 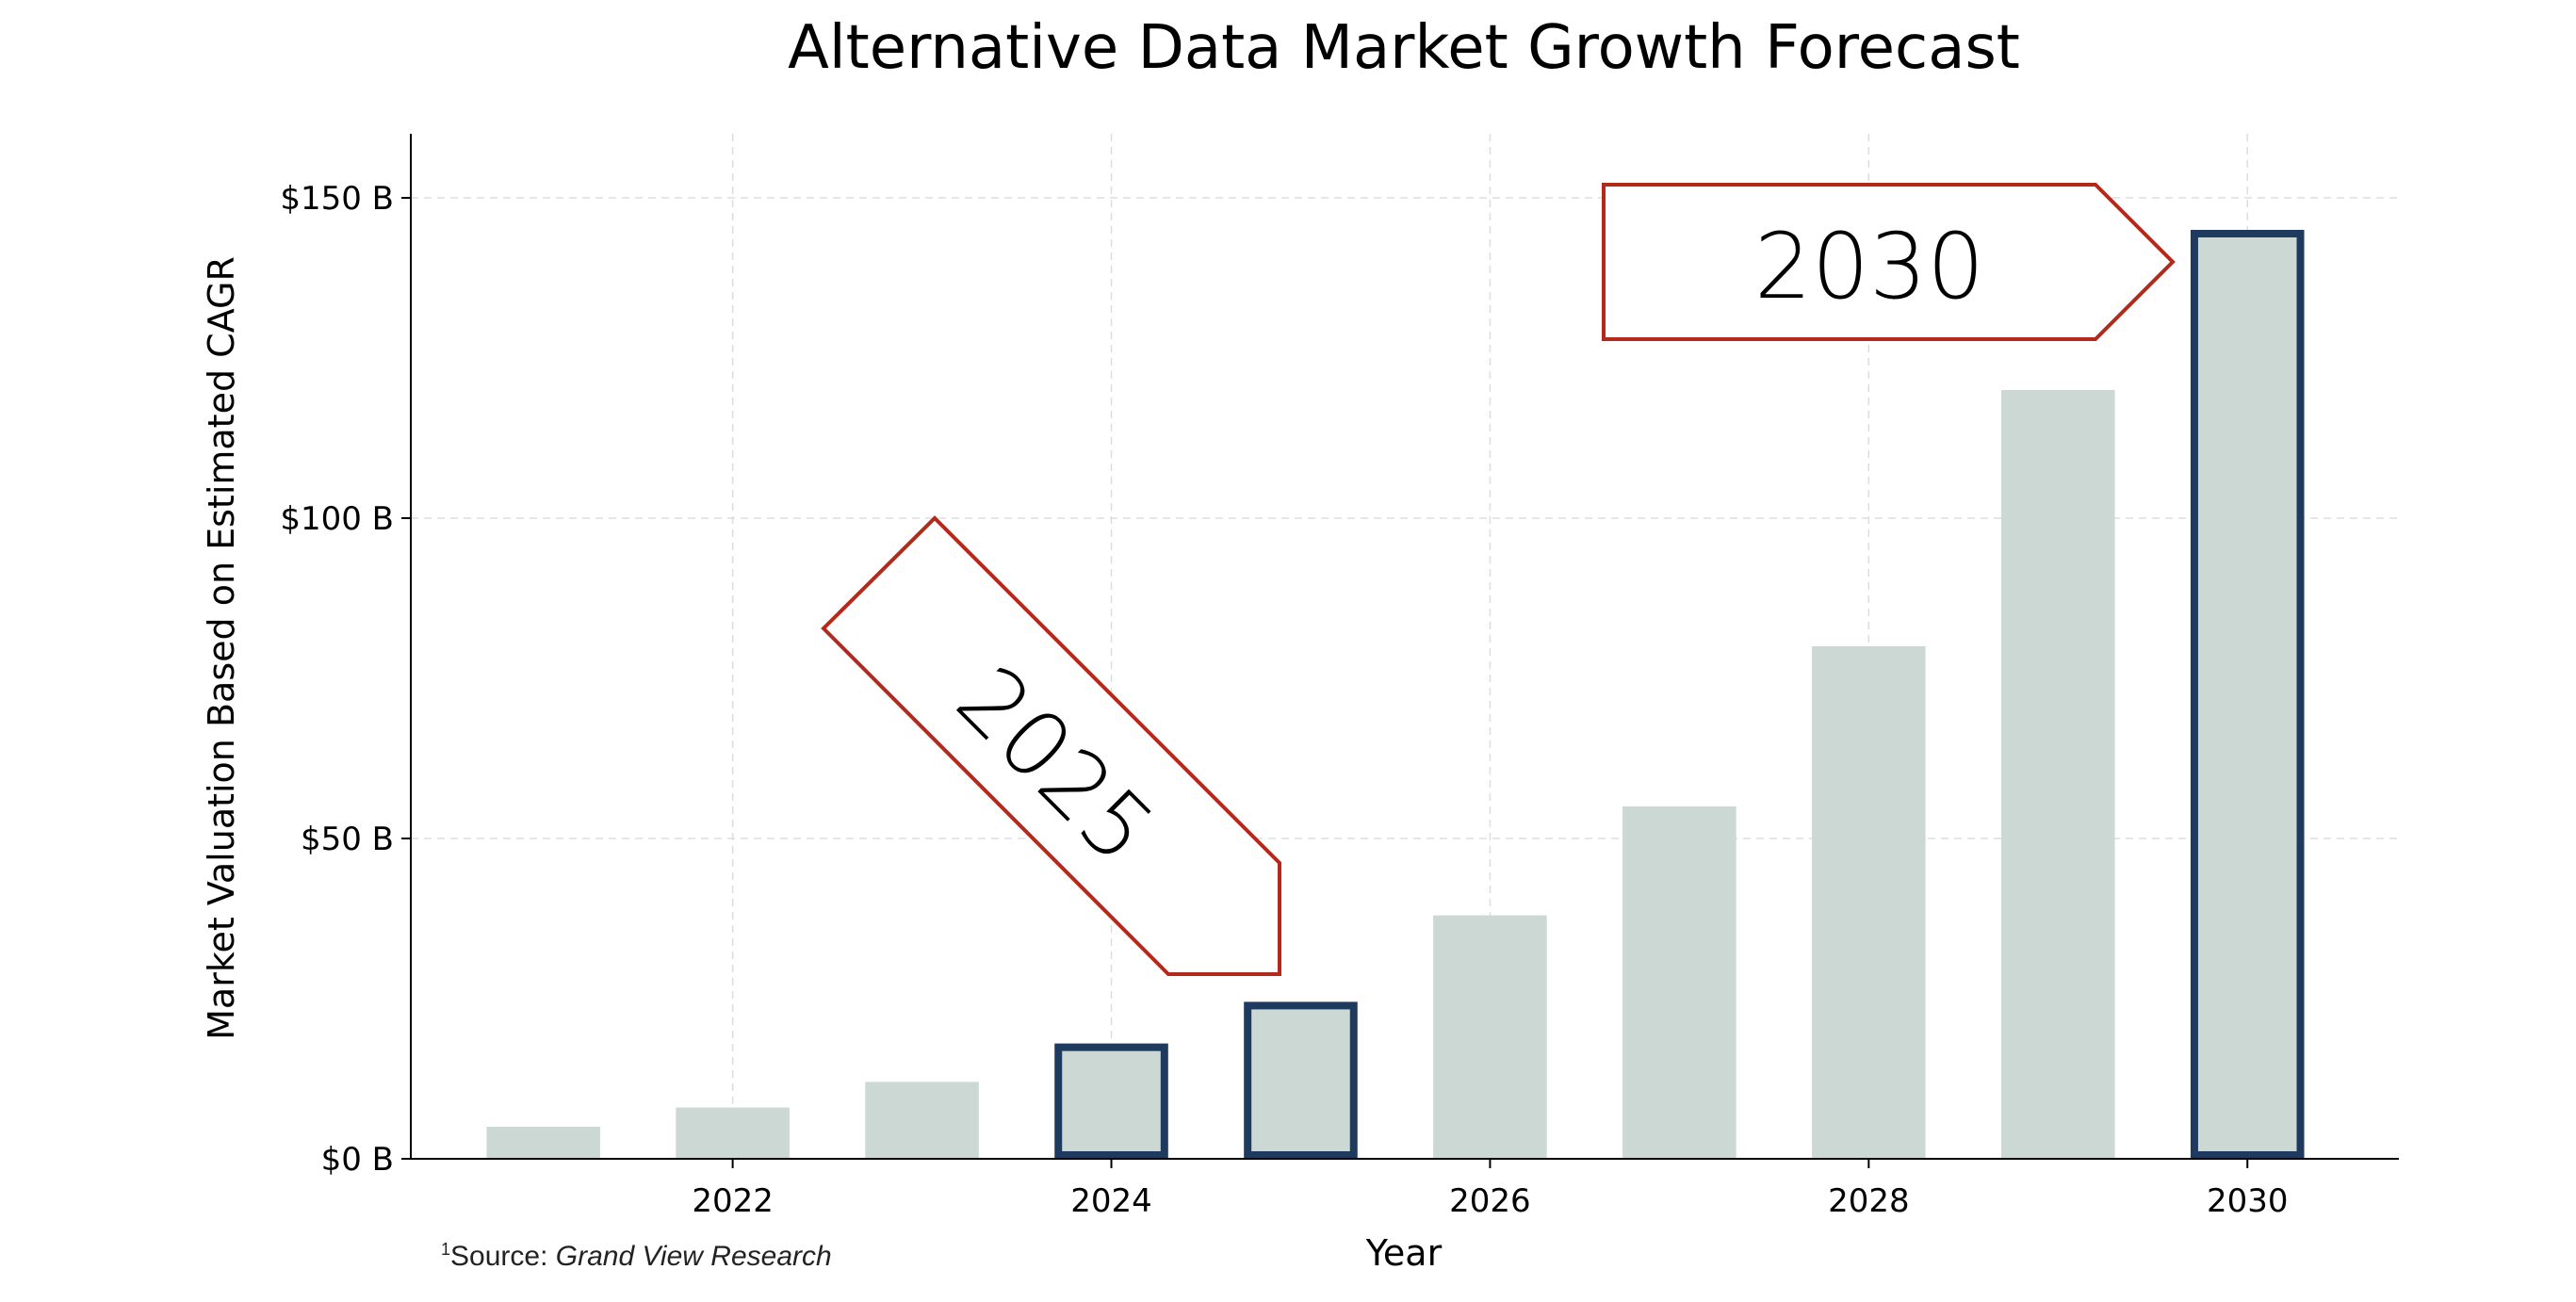 I want to click on annotation-2030-label: 2030, so click(x=1869, y=266).